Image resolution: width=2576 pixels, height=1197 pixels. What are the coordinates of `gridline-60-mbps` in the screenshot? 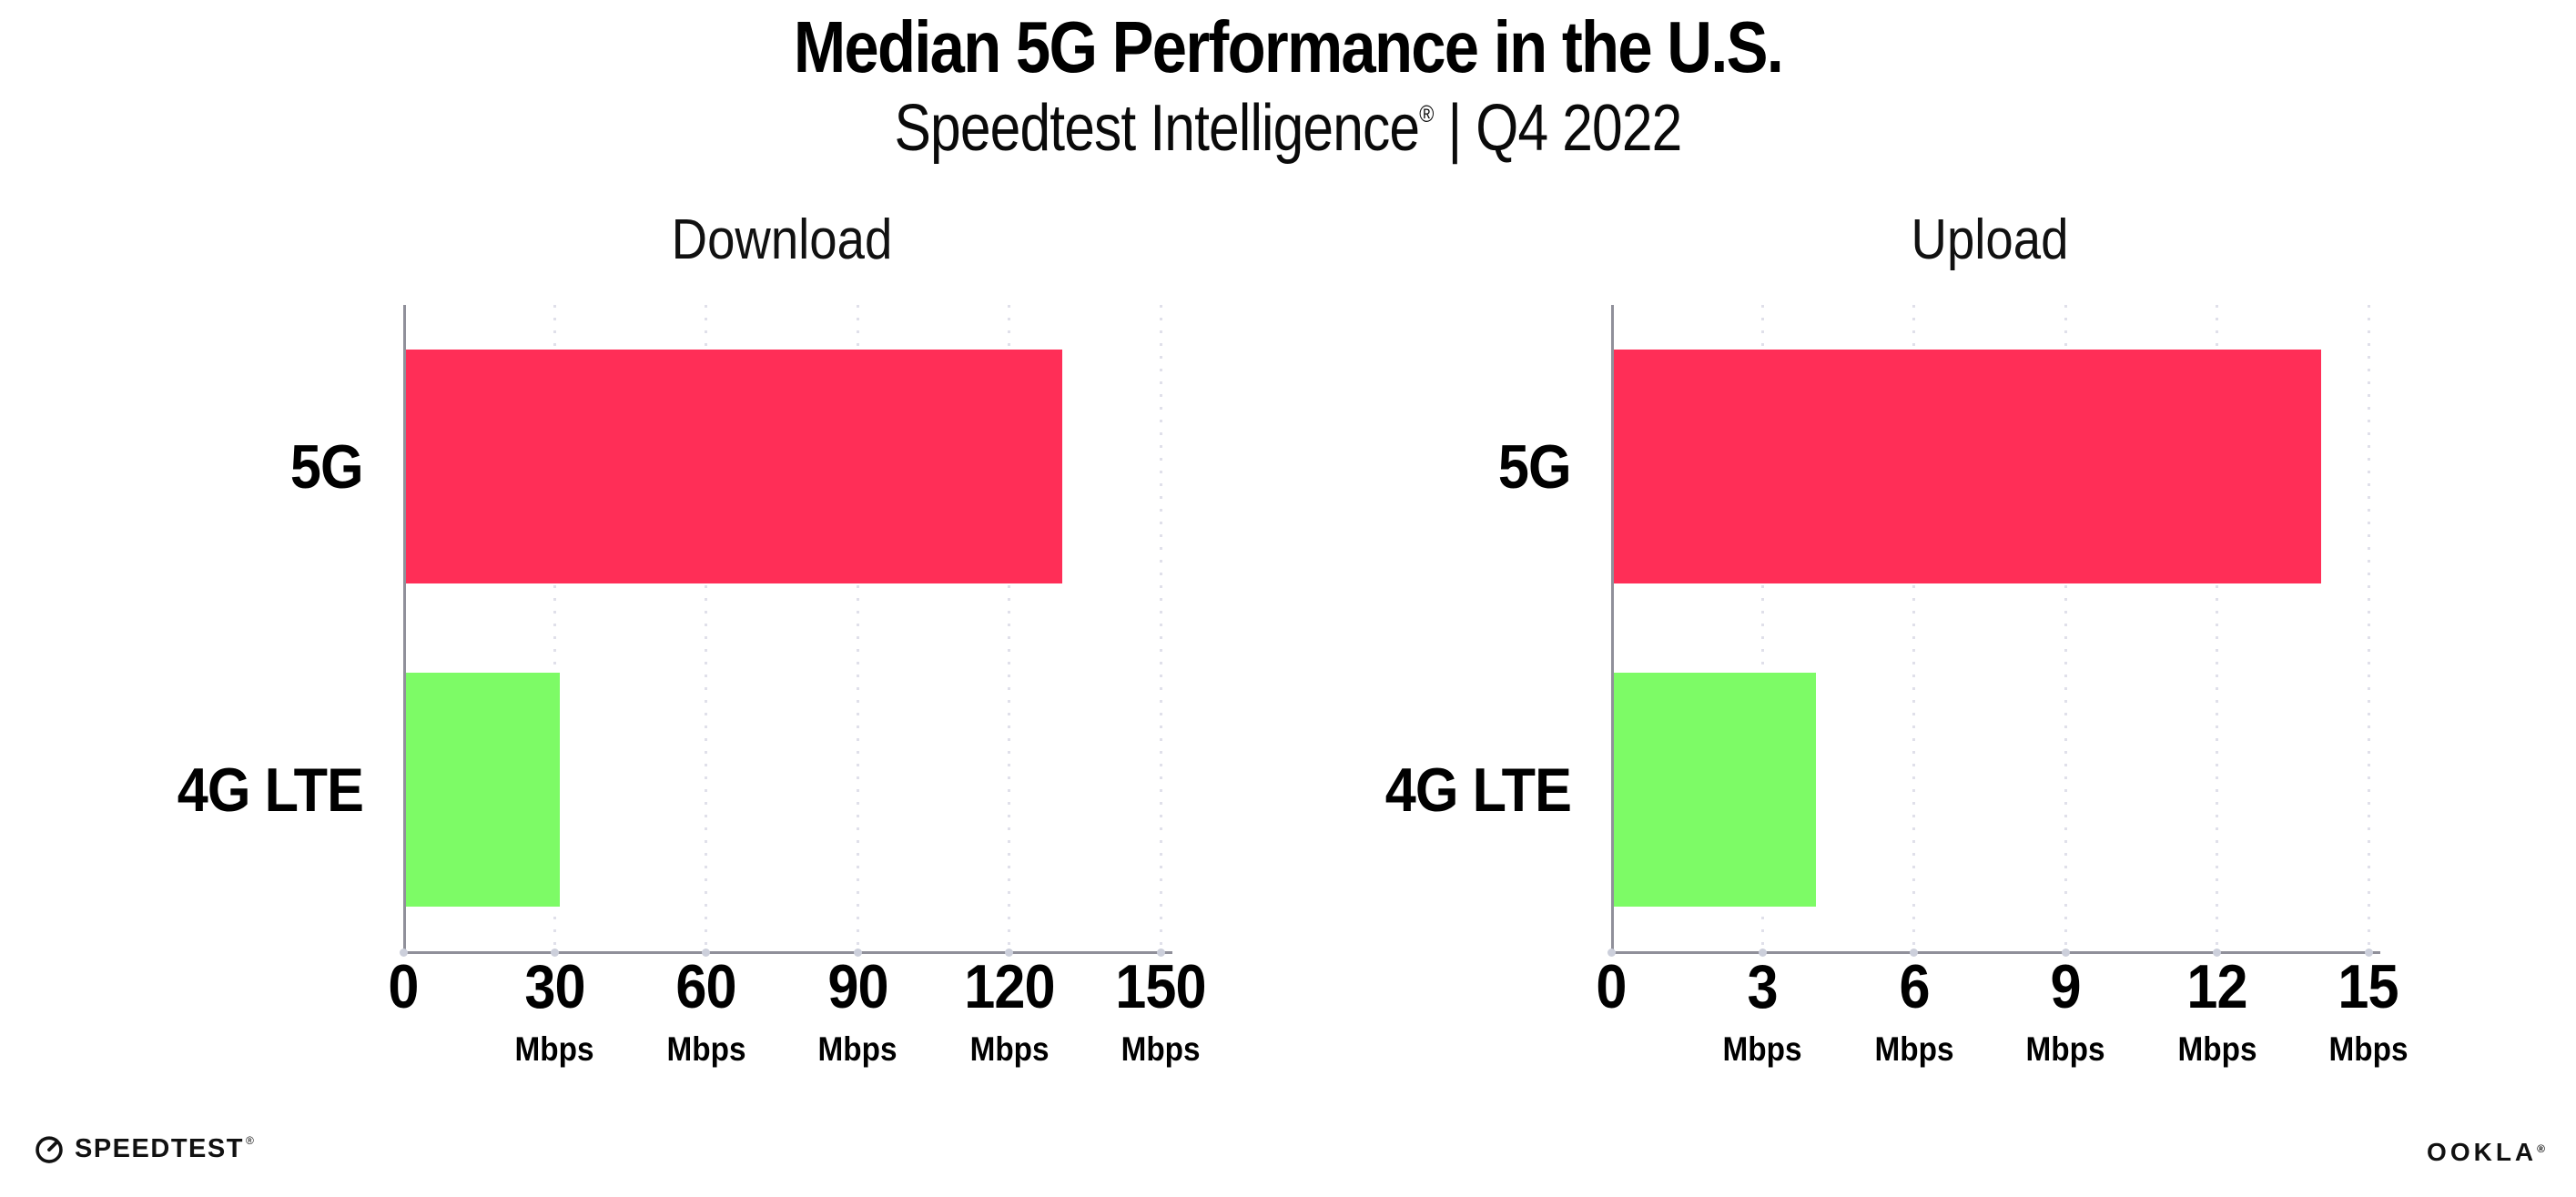 It's located at (706, 628).